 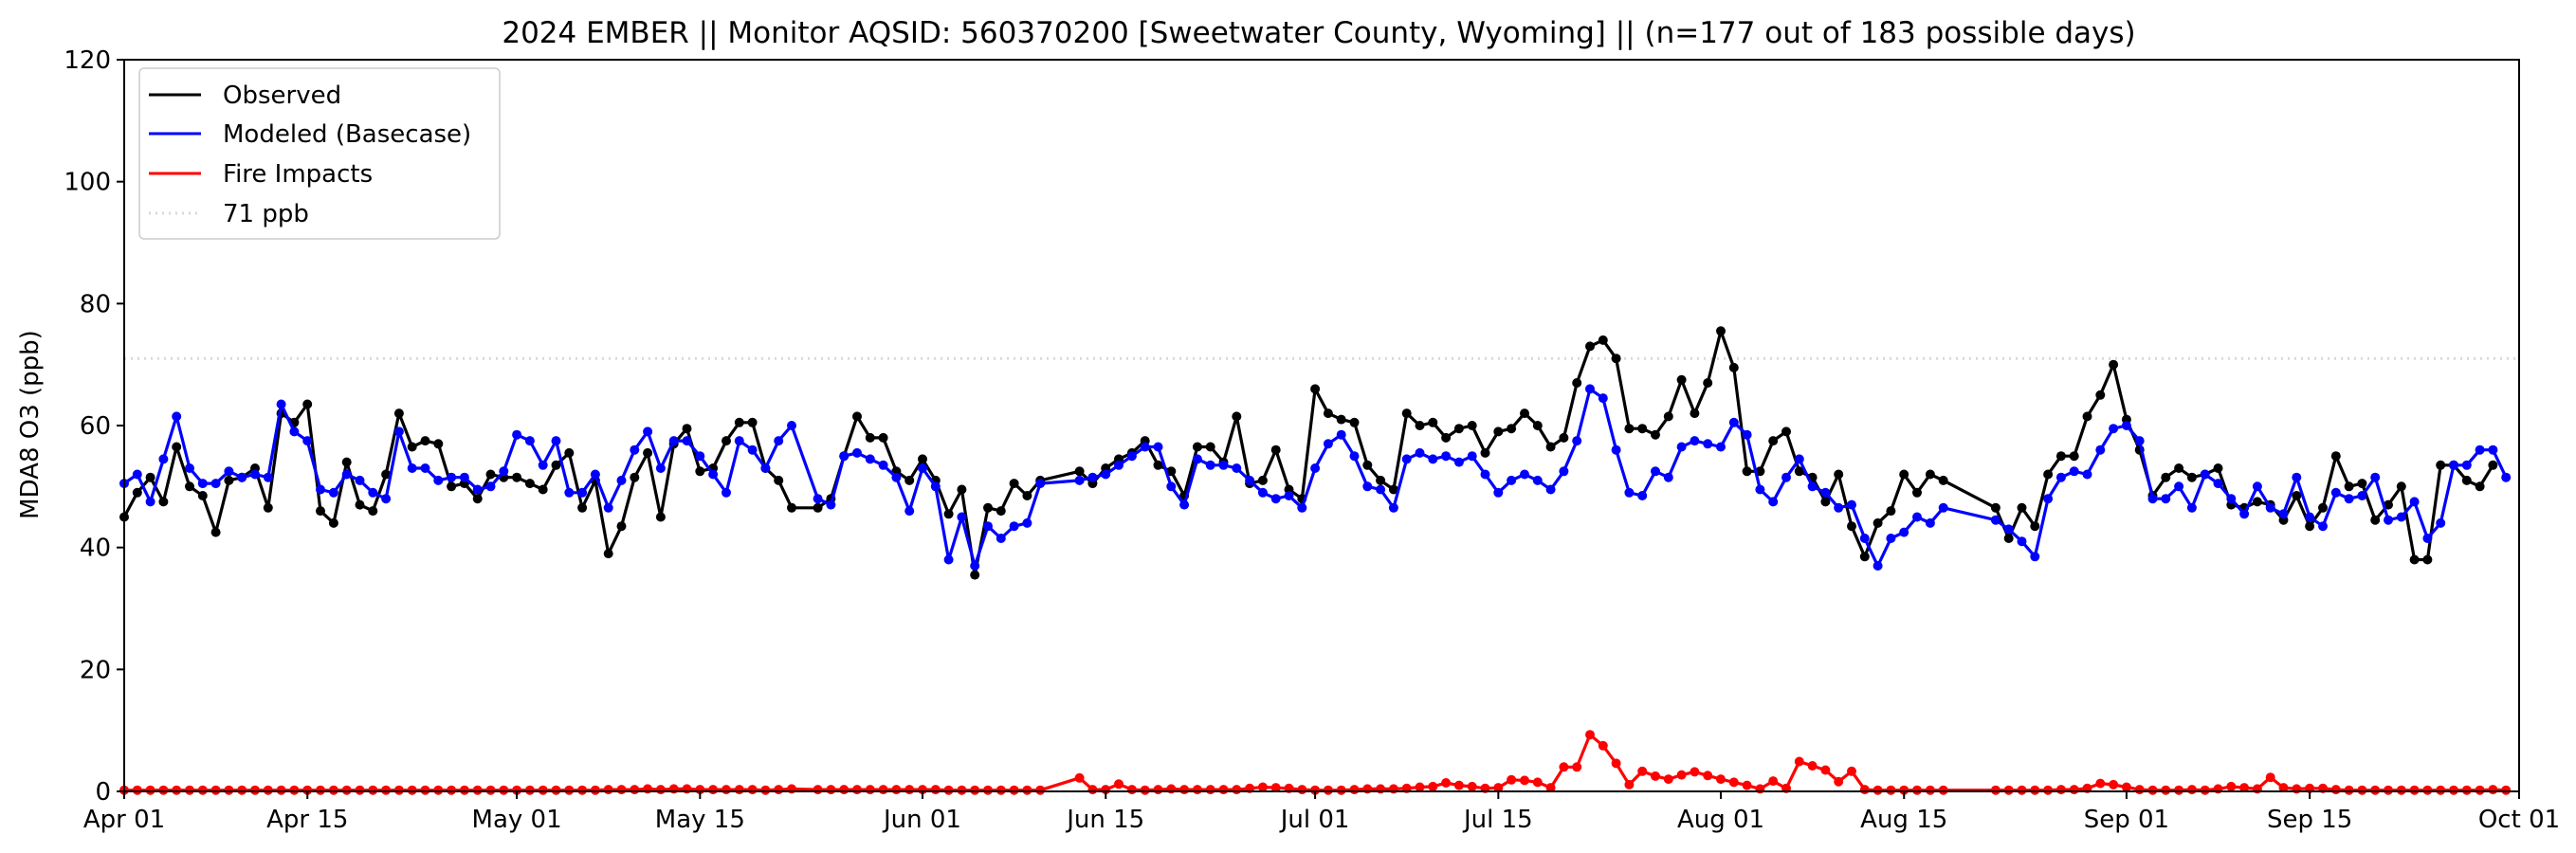 What do you see at coordinates (1315, 762) in the screenshot?
I see `series-line` at bounding box center [1315, 762].